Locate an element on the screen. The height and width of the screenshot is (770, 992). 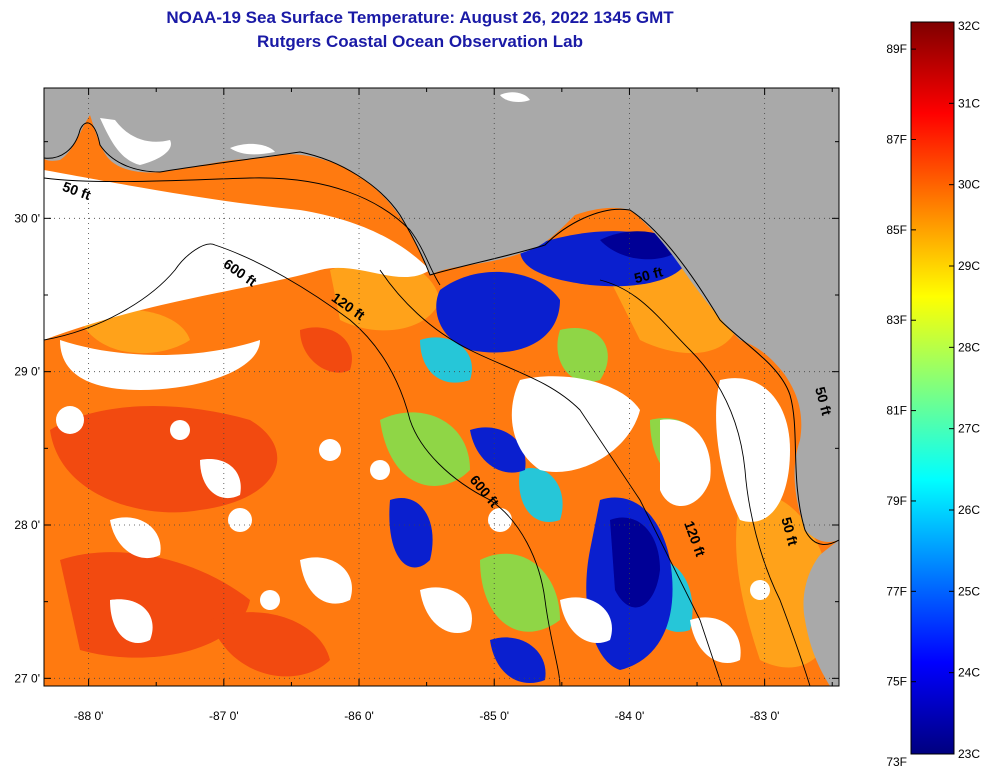
lat-tick-label: 29 0' is located at coordinates (27, 372).